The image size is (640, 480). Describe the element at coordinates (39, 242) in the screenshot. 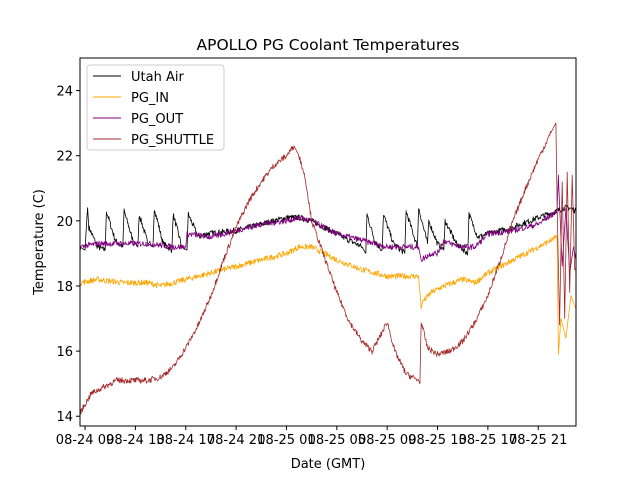

I see `y-axis-label: Temperature (C)` at that location.